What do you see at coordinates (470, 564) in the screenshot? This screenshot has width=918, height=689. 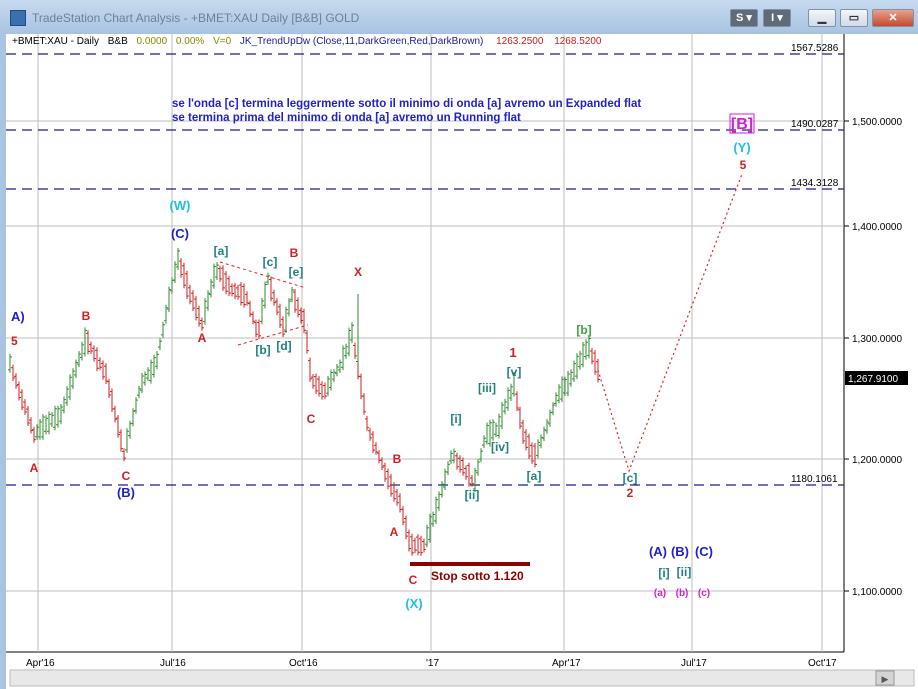 I see `stop-line` at bounding box center [470, 564].